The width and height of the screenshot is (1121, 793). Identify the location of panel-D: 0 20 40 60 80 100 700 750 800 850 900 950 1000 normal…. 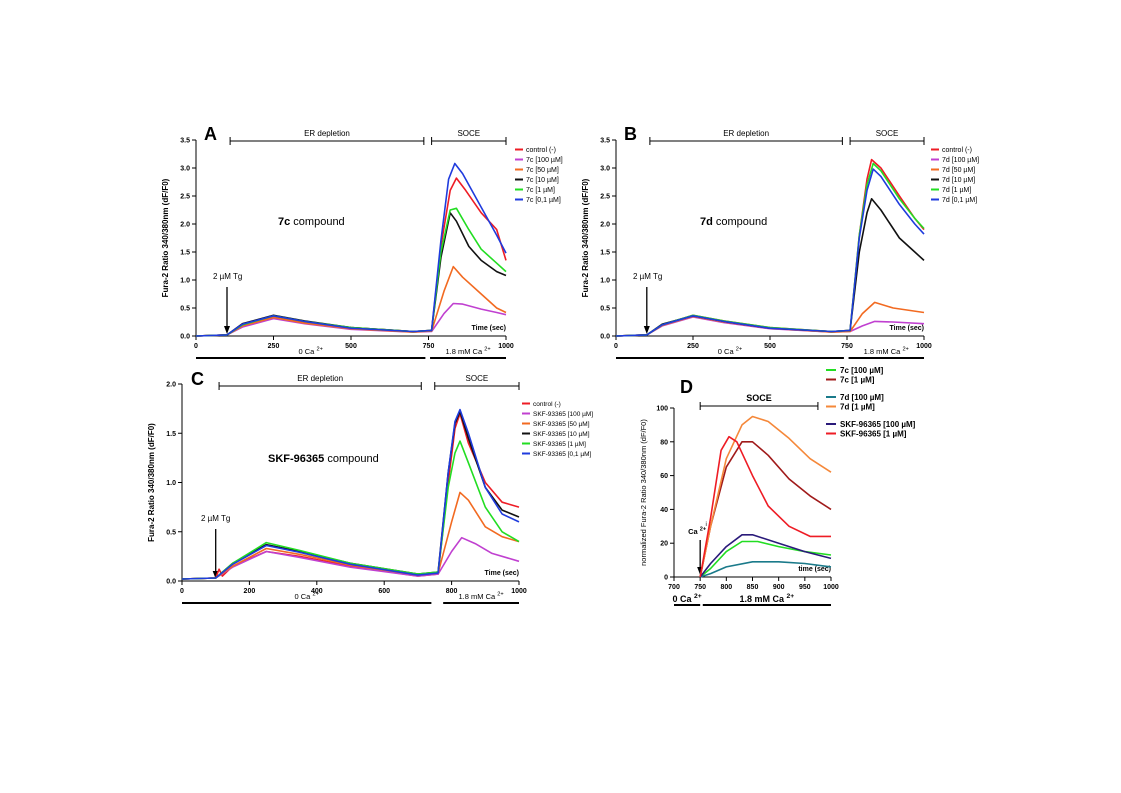
(777, 486).